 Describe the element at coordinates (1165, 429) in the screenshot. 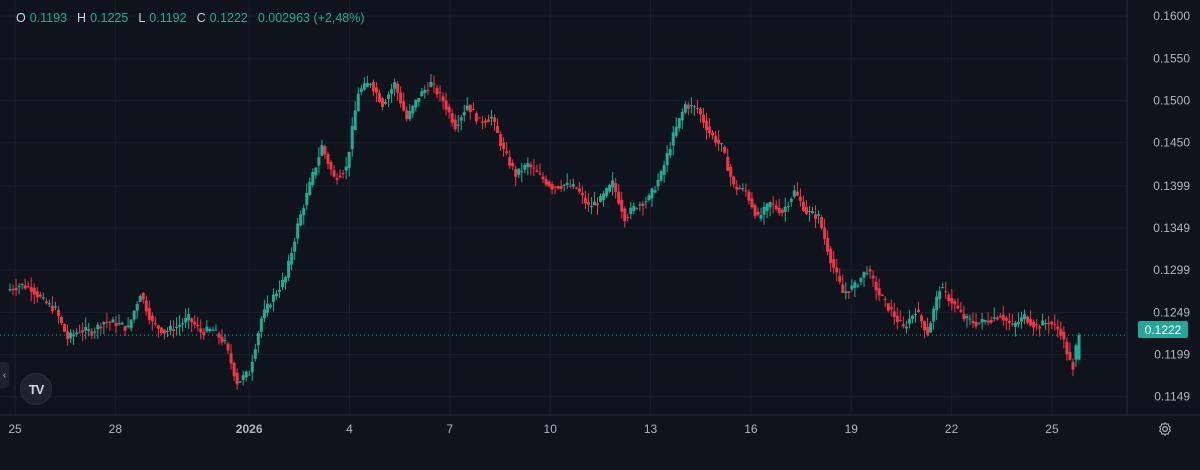

I see `gear-icon` at that location.